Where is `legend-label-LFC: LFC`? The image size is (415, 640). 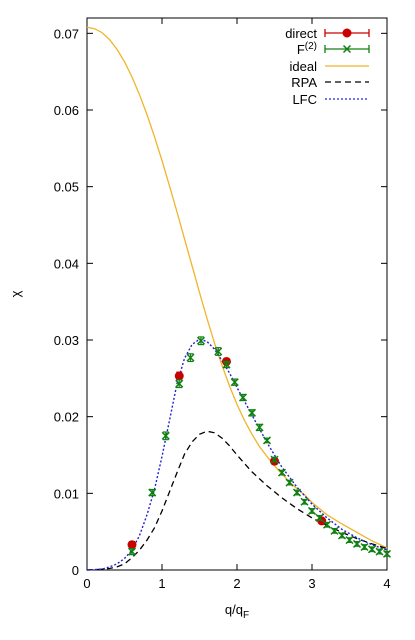 legend-label-LFC: LFC is located at coordinates (304, 99).